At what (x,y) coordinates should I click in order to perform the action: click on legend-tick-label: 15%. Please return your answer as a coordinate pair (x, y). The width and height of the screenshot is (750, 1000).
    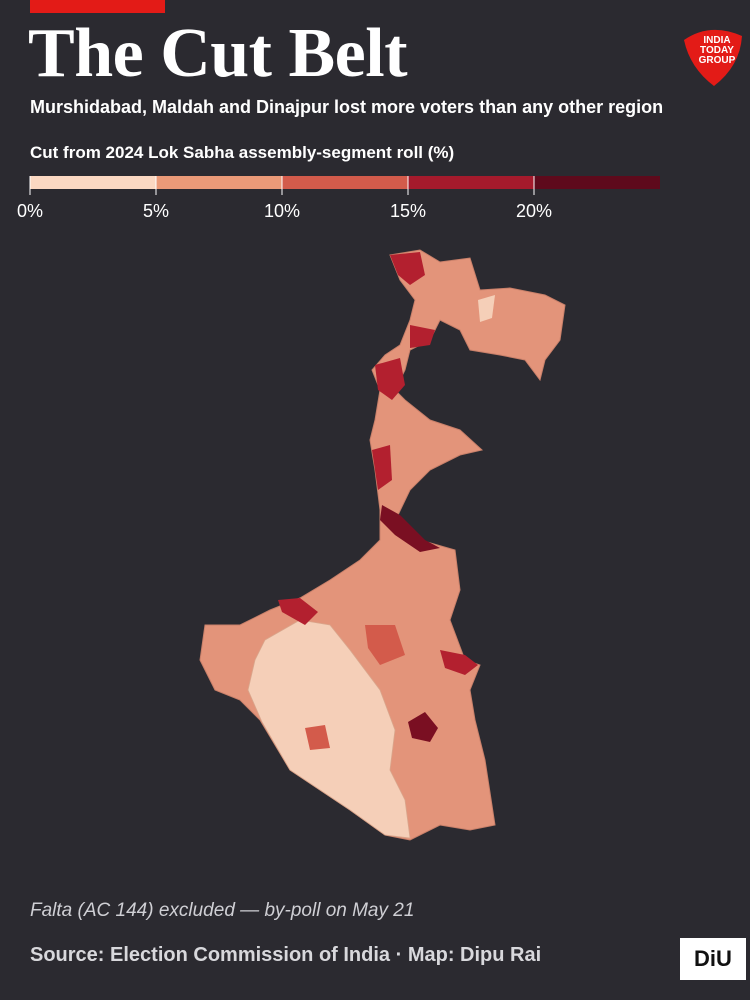
    Looking at the image, I should click on (408, 211).